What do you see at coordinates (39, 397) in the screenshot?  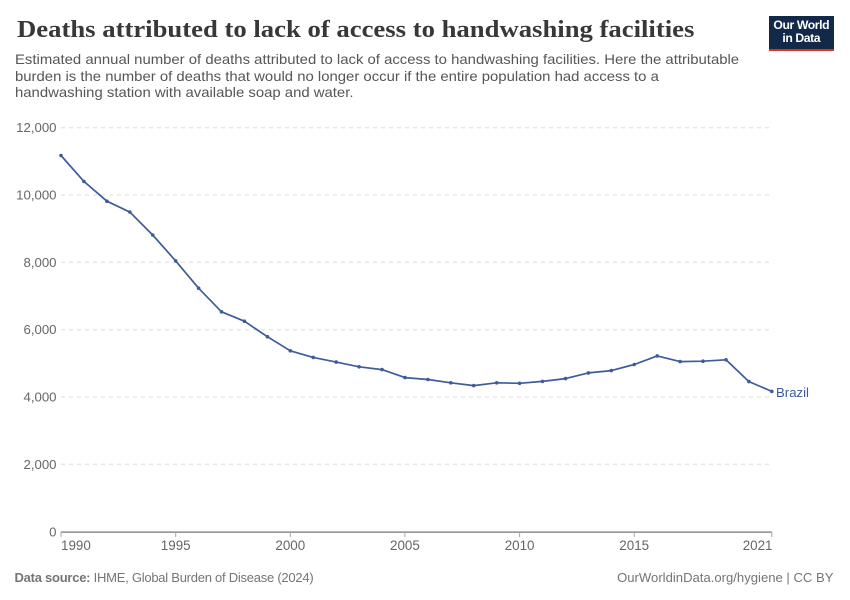 I see `svg-text: 4,000` at bounding box center [39, 397].